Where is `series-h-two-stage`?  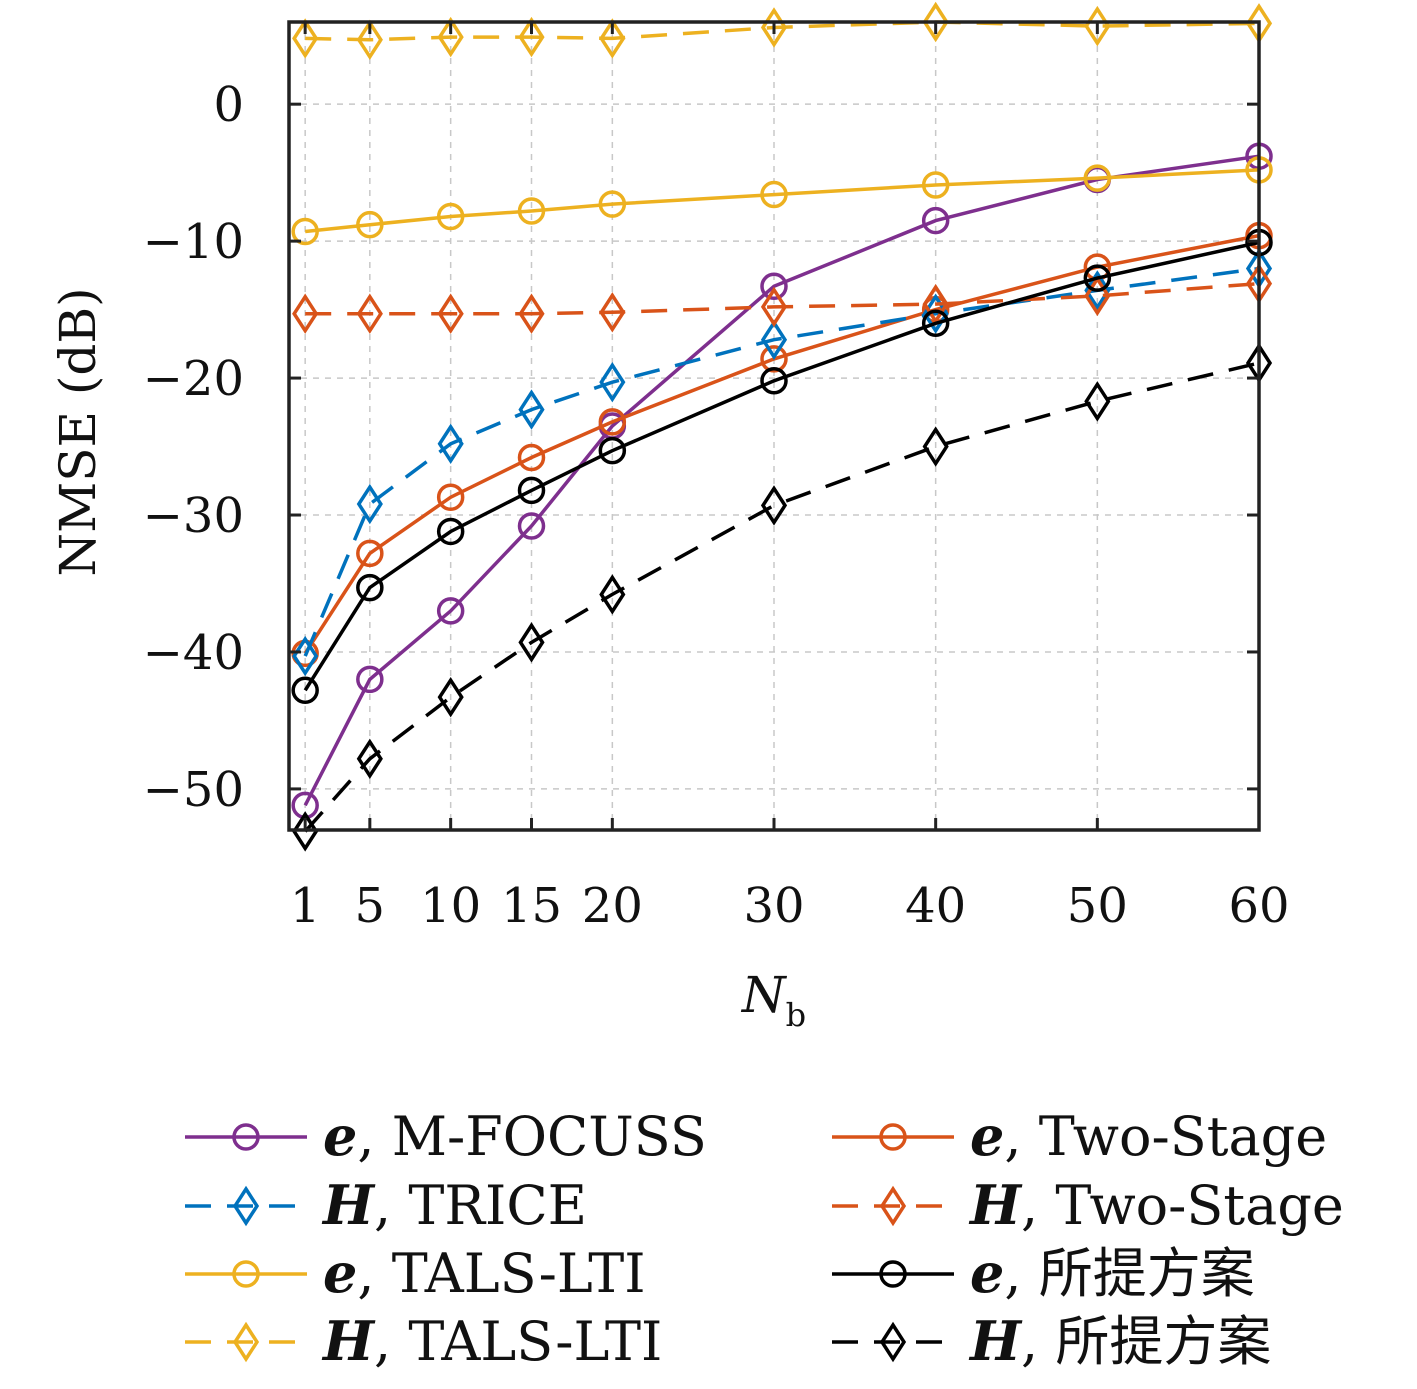 series-h-two-stage is located at coordinates (782, 298).